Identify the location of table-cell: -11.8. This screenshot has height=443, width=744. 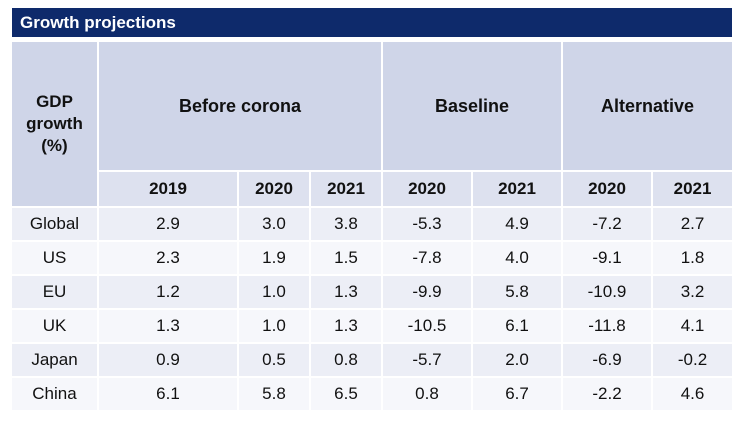
(608, 326).